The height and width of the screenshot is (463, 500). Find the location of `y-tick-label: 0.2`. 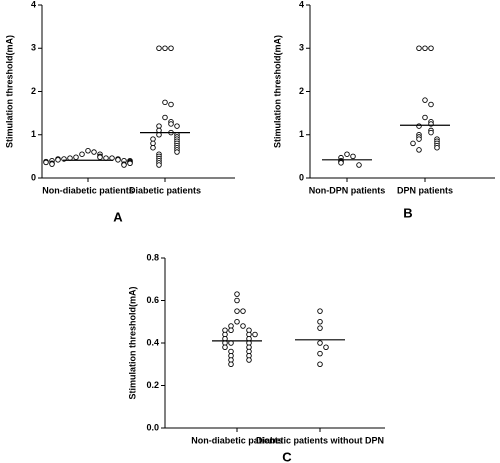

y-tick-label: 0.2 is located at coordinates (152, 385).